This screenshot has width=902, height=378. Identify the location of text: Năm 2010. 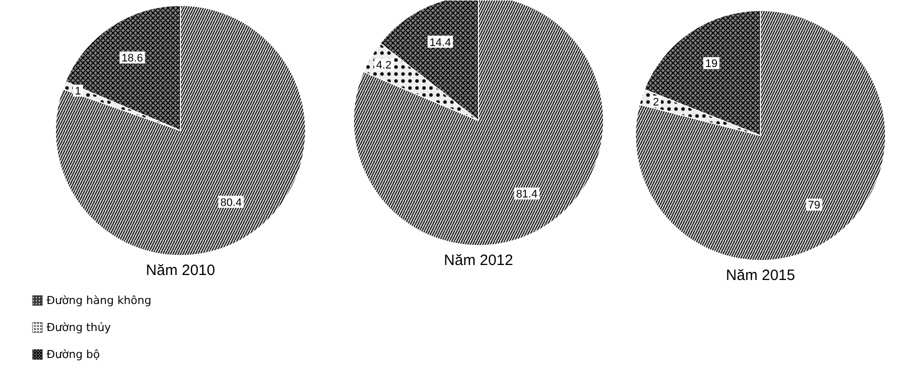
(181, 270).